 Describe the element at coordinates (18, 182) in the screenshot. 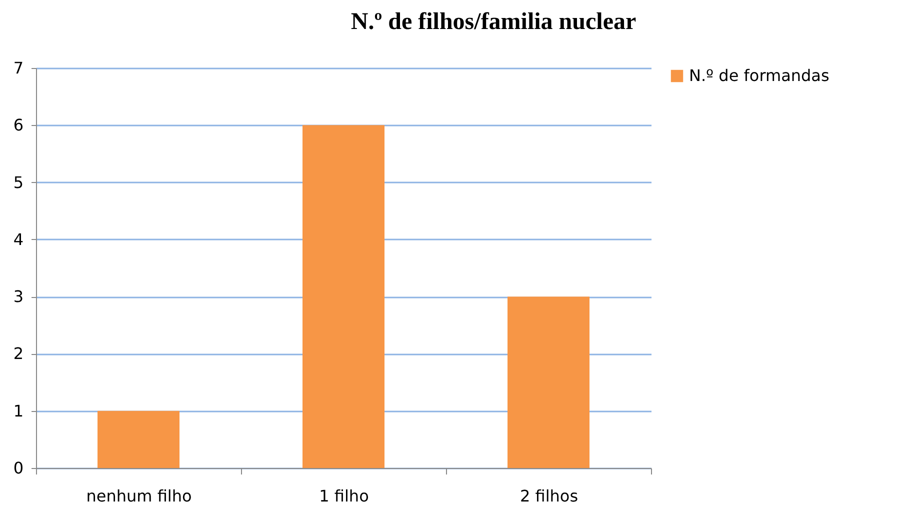

I see `y-tick-label: 5` at that location.